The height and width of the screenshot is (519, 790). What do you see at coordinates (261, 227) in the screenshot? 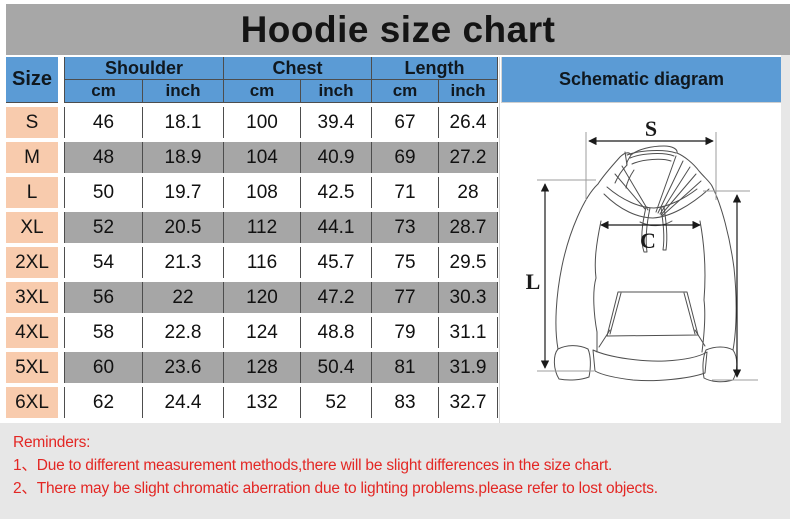
I see `value-cell: 112` at bounding box center [261, 227].